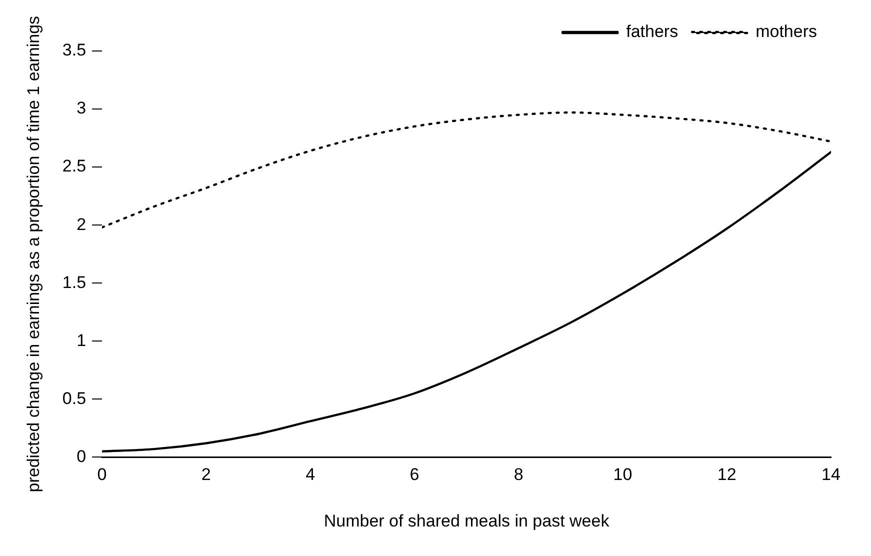 The width and height of the screenshot is (871, 556). What do you see at coordinates (622, 474) in the screenshot?
I see `x-tick-label: 10` at bounding box center [622, 474].